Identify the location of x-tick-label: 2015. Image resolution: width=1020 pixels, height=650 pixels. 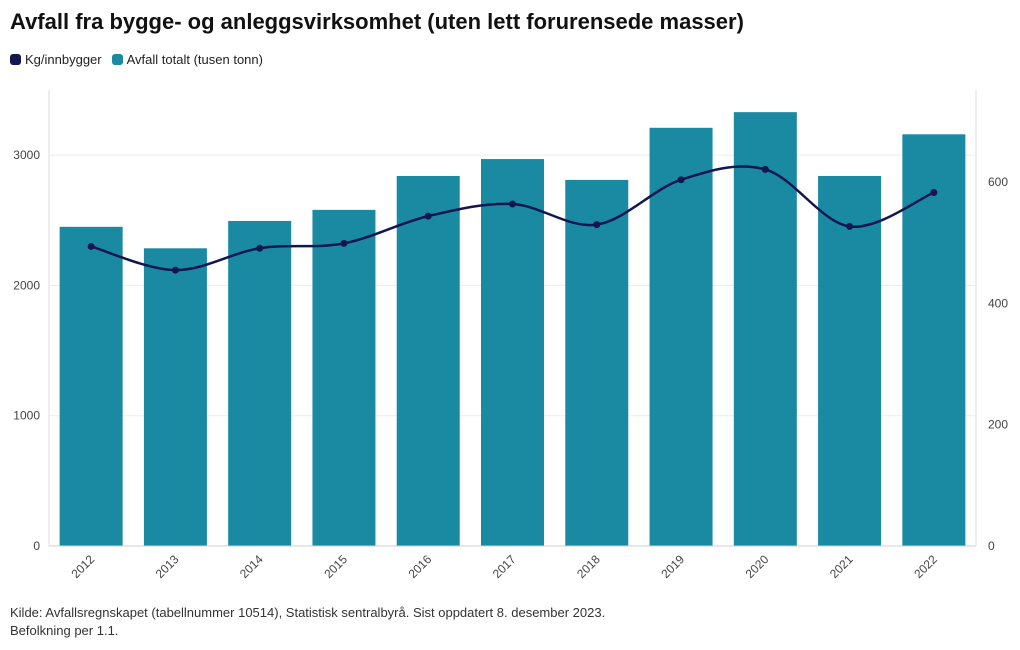
(335, 566).